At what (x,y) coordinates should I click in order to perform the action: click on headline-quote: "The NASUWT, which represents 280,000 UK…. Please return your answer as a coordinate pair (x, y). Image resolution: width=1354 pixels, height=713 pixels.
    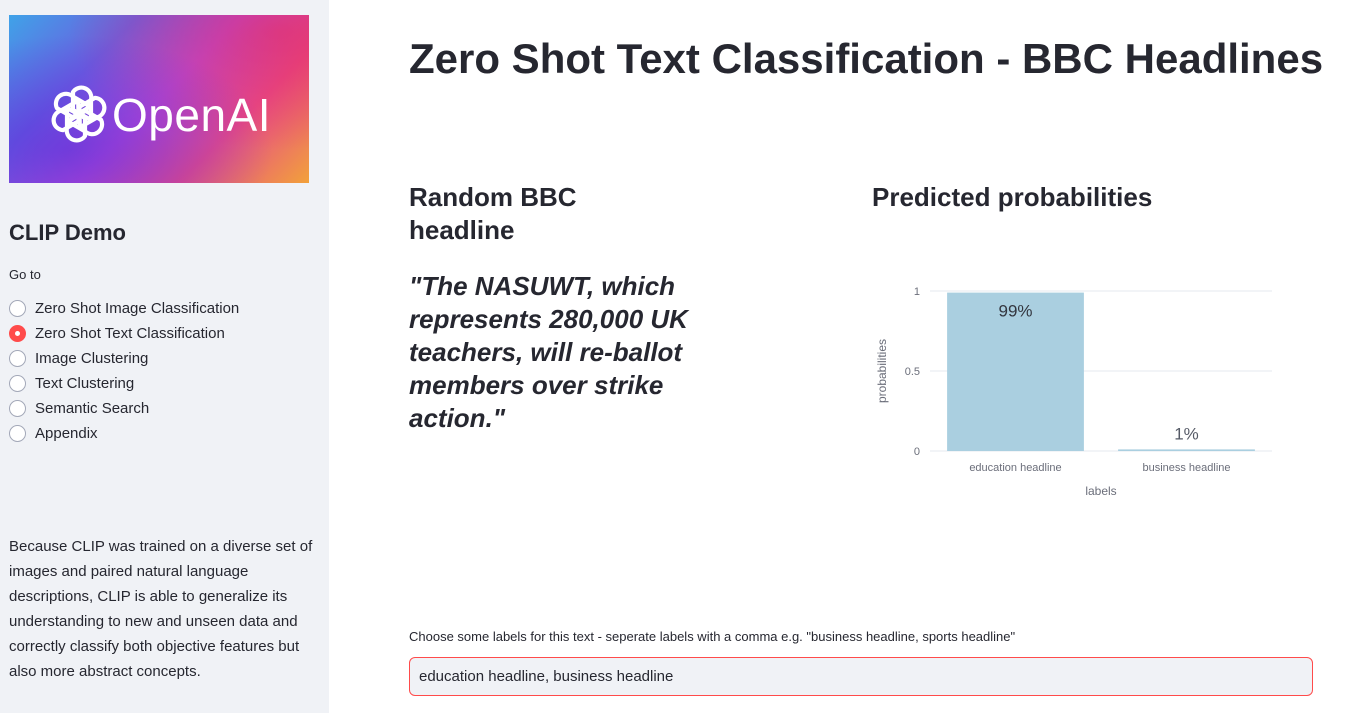
    Looking at the image, I should click on (548, 352).